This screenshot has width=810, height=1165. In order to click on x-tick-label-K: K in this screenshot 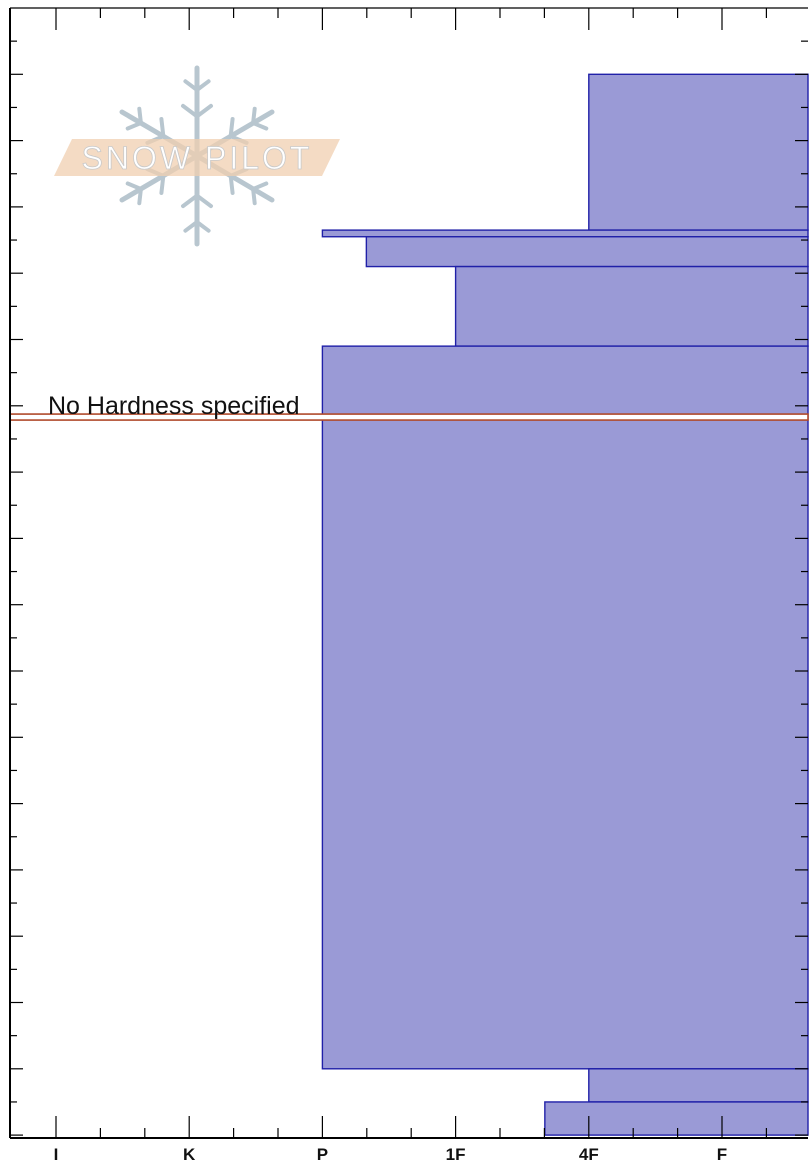, I will do `click(189, 1154)`.